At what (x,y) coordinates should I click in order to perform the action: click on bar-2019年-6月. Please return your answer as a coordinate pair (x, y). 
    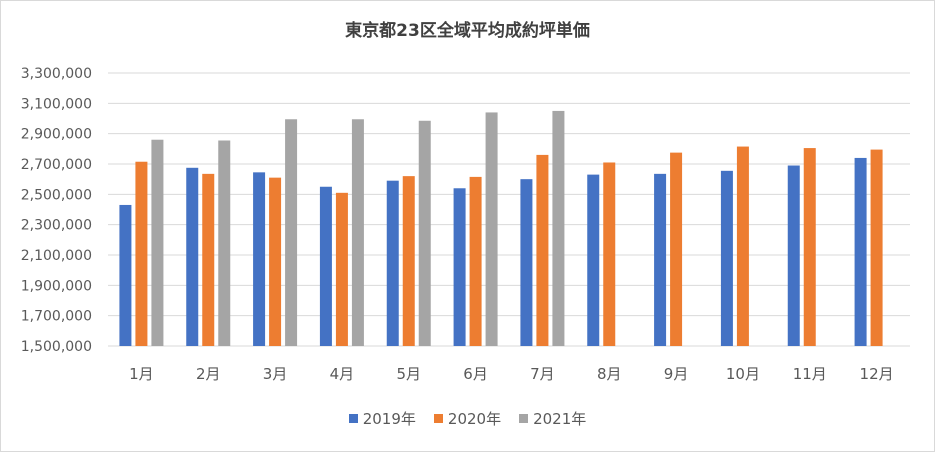
    Looking at the image, I should click on (459, 267).